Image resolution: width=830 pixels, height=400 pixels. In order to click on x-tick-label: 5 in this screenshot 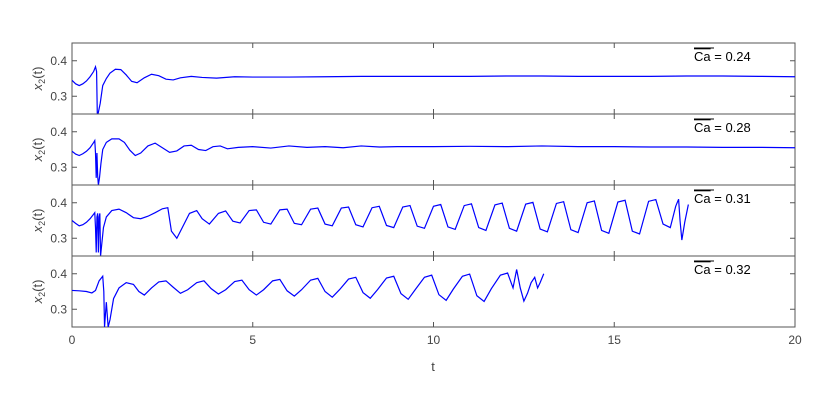, I will do `click(252, 340)`.